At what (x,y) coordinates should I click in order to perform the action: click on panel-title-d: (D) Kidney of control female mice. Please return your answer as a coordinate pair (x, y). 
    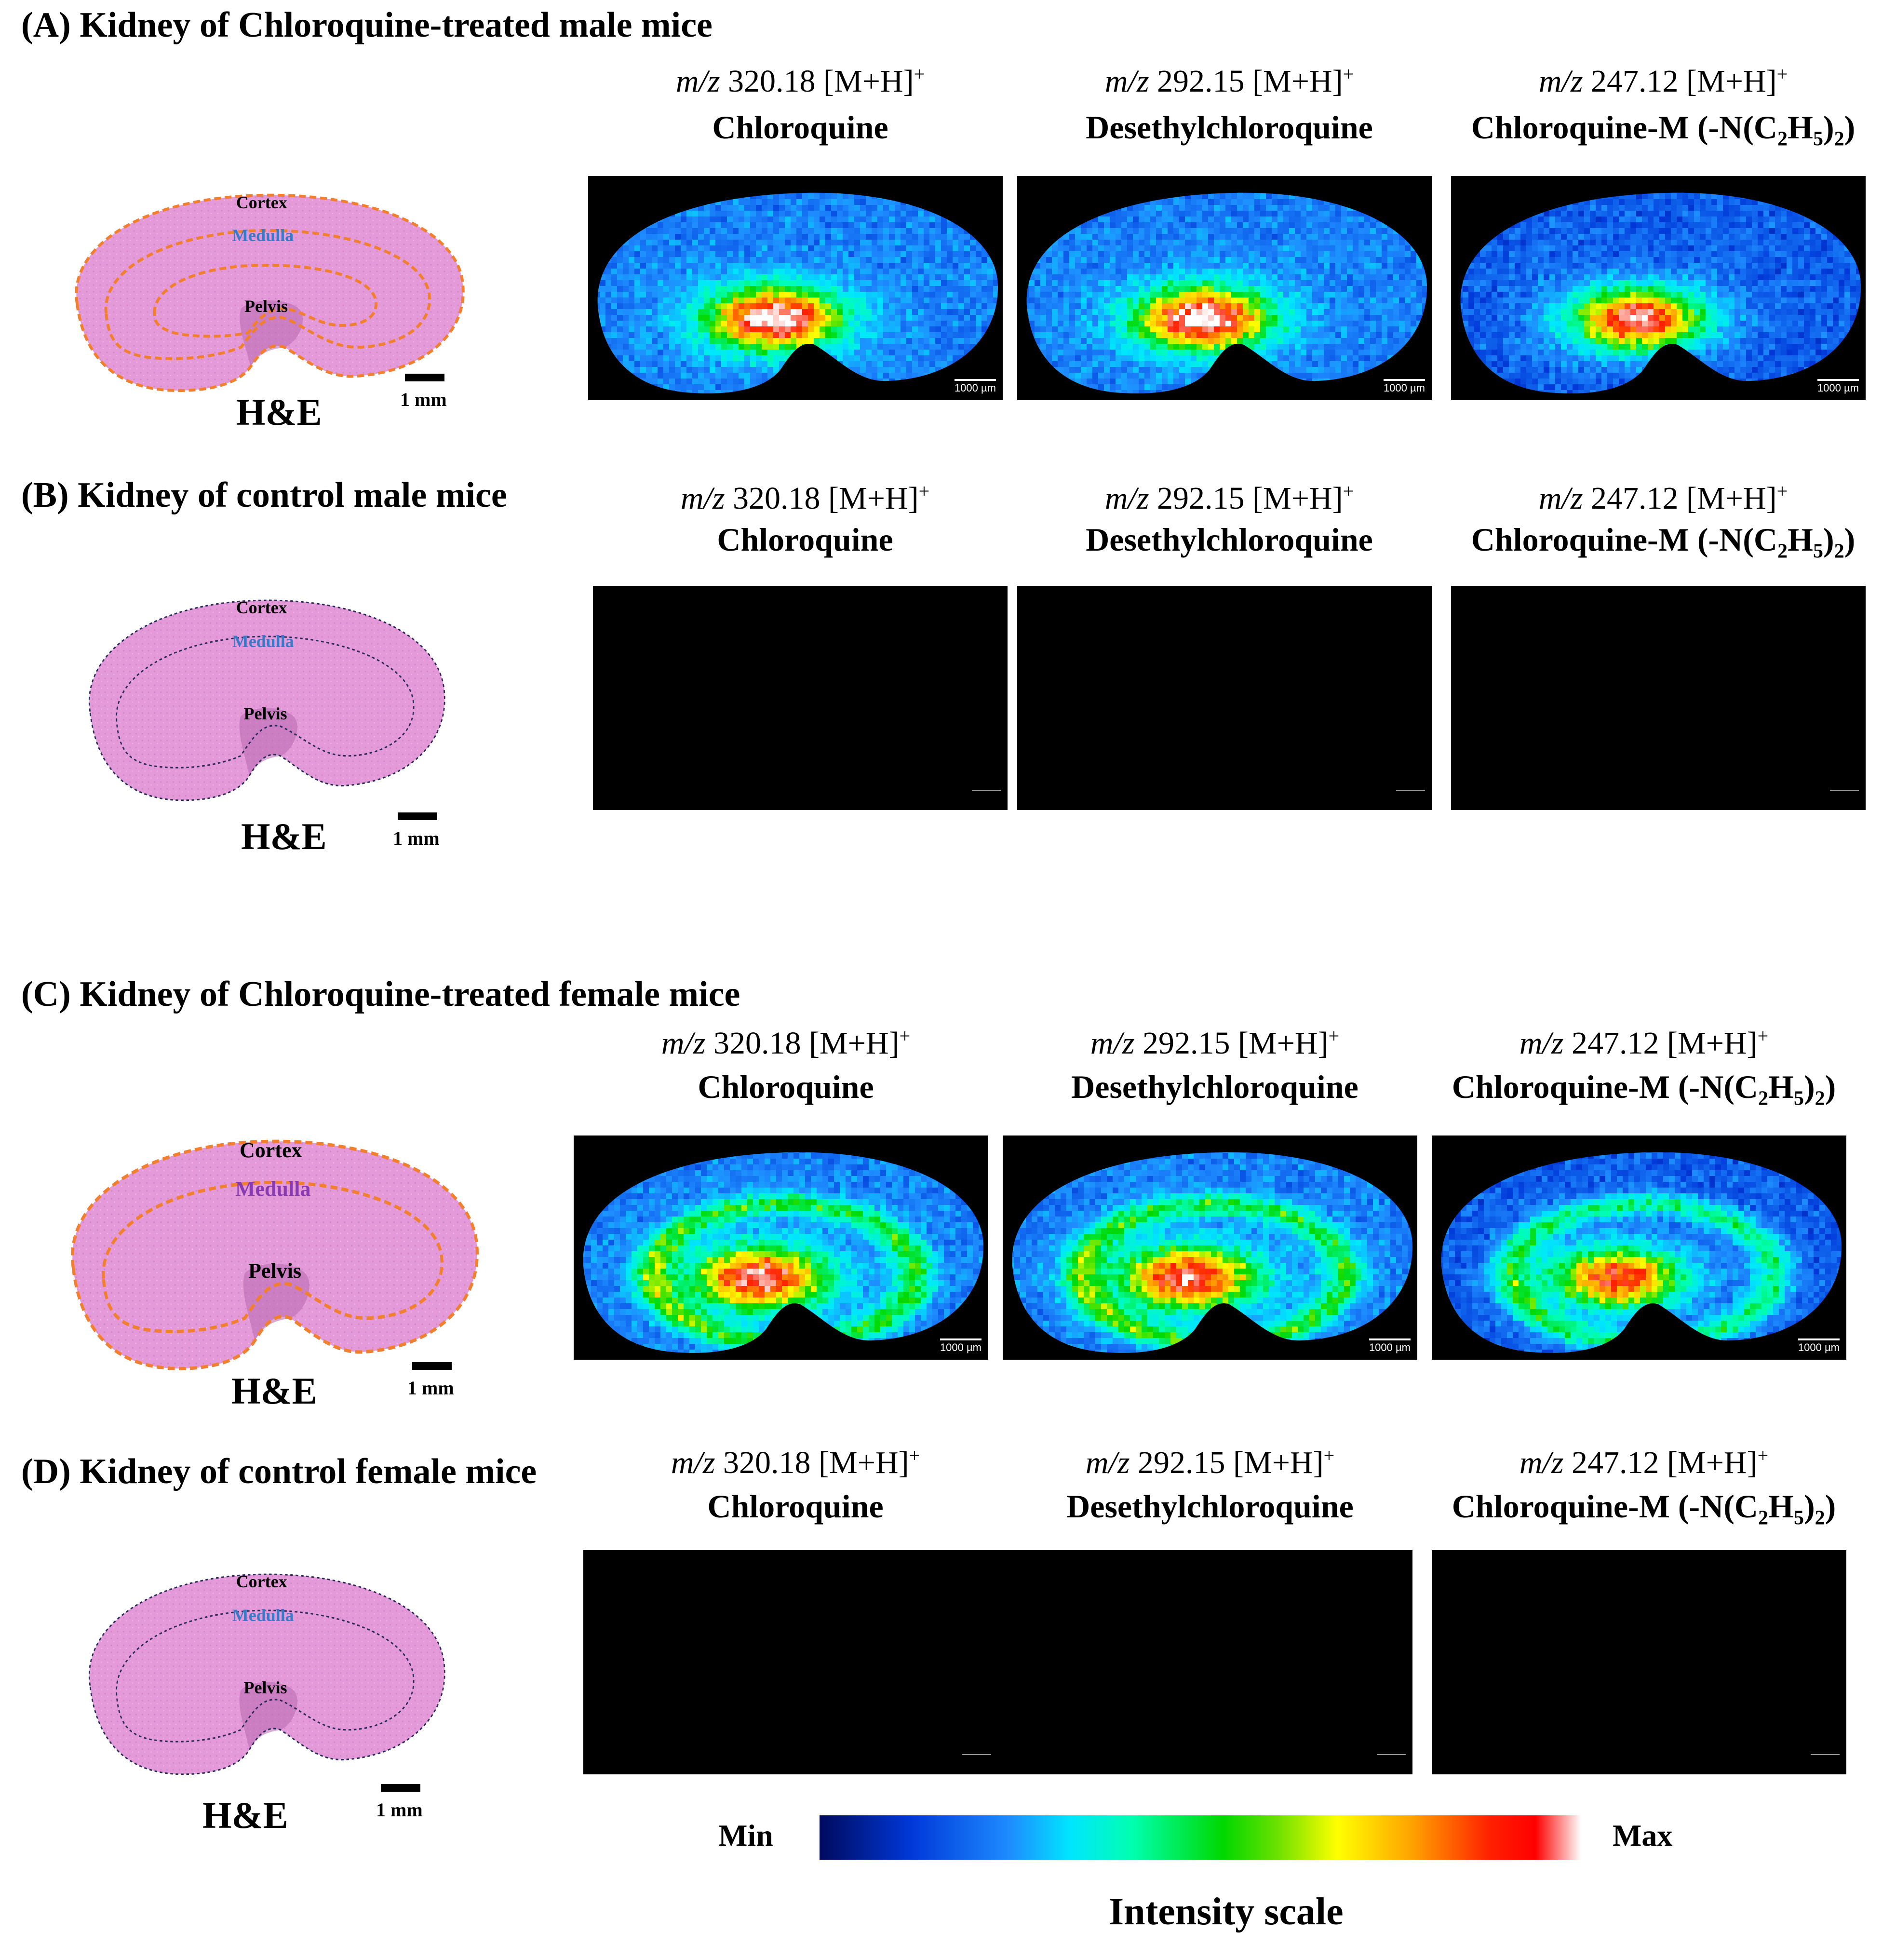
    Looking at the image, I should click on (279, 1471).